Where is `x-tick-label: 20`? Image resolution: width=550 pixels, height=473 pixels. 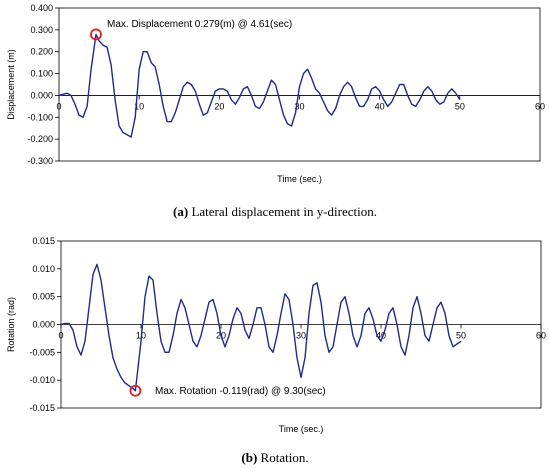
x-tick-label: 20 is located at coordinates (219, 106).